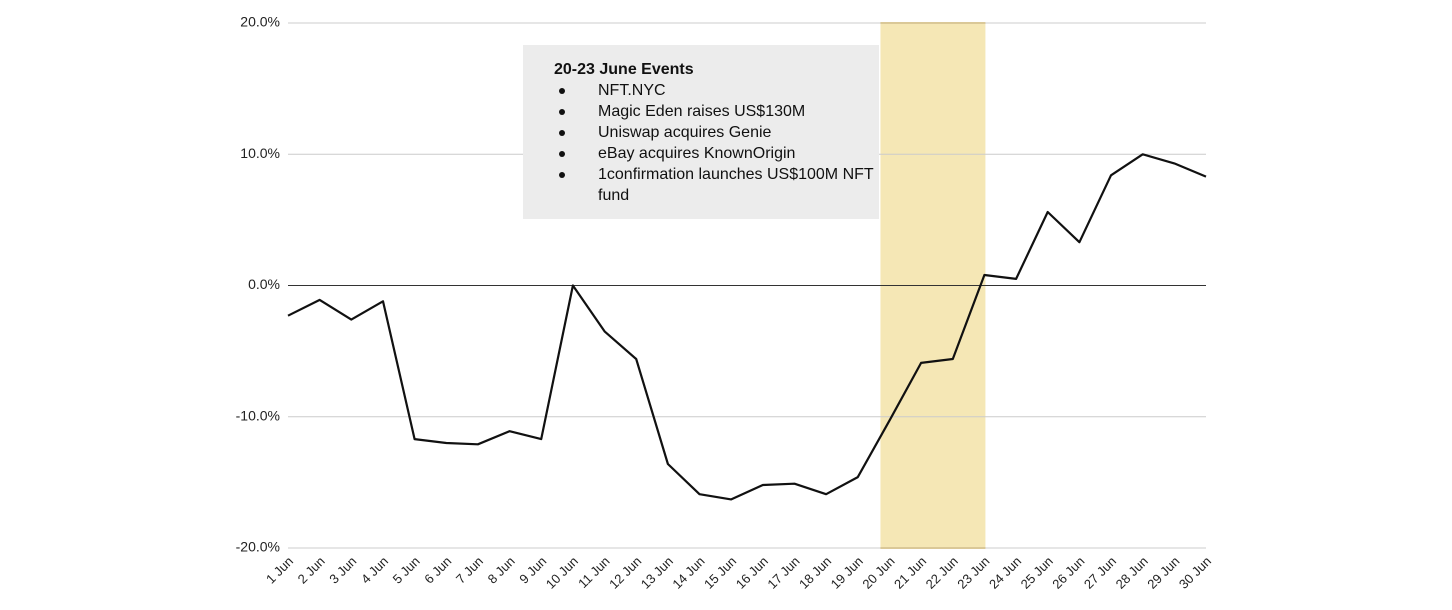  Describe the element at coordinates (716, 153) in the screenshot. I see `annotation-item: eBay acquires KnownOrigin` at that location.